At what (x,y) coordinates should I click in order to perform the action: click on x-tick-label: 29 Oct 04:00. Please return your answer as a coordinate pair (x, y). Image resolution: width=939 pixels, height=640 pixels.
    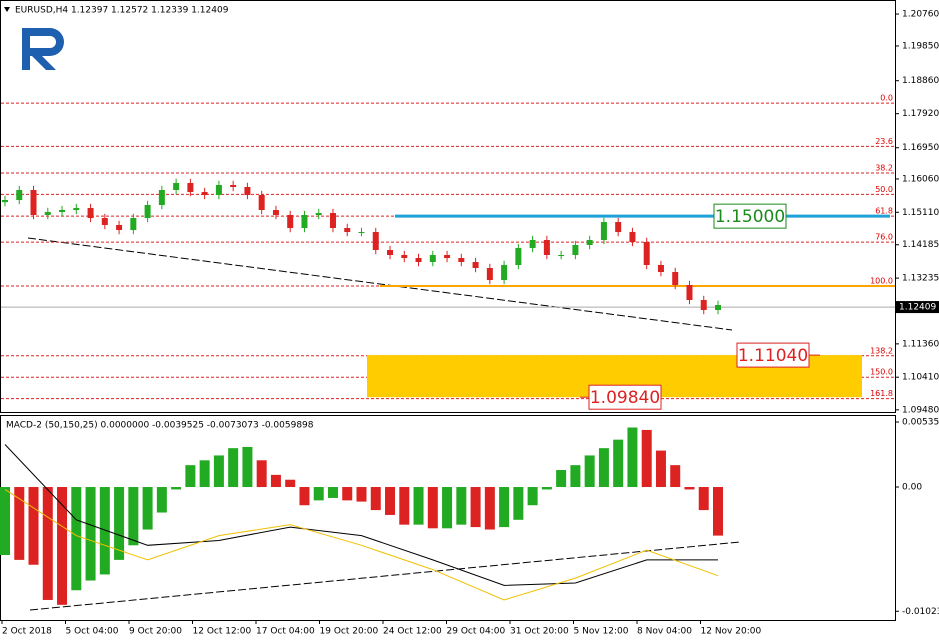
    Looking at the image, I should click on (476, 632).